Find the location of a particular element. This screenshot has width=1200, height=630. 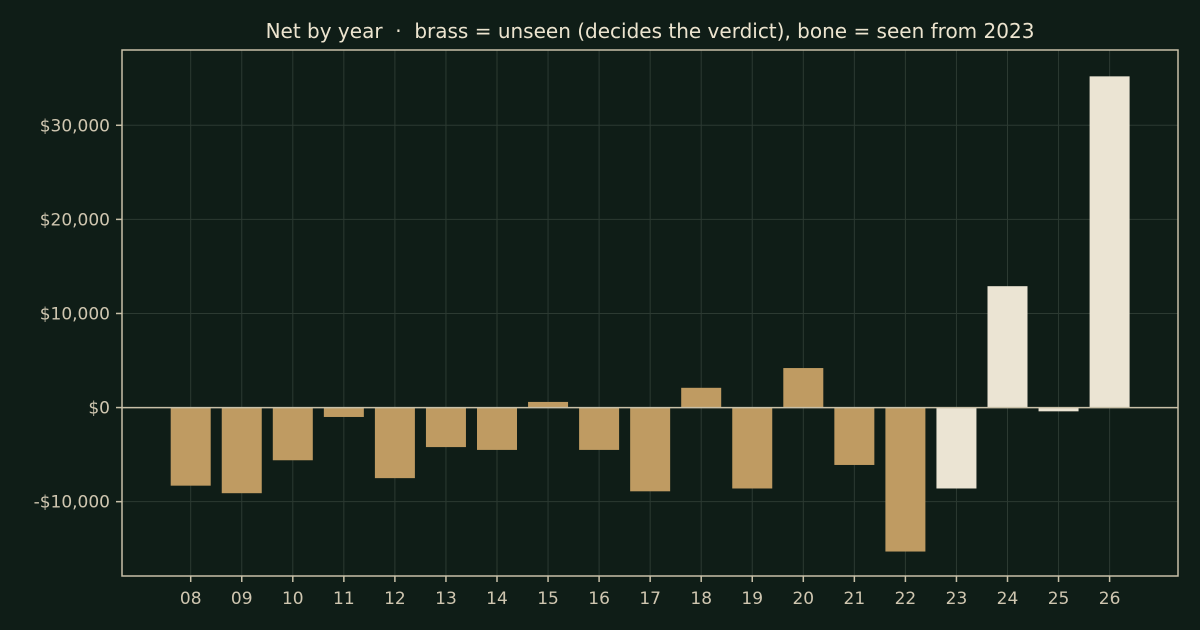

x-tick-label: 23 is located at coordinates (957, 599).